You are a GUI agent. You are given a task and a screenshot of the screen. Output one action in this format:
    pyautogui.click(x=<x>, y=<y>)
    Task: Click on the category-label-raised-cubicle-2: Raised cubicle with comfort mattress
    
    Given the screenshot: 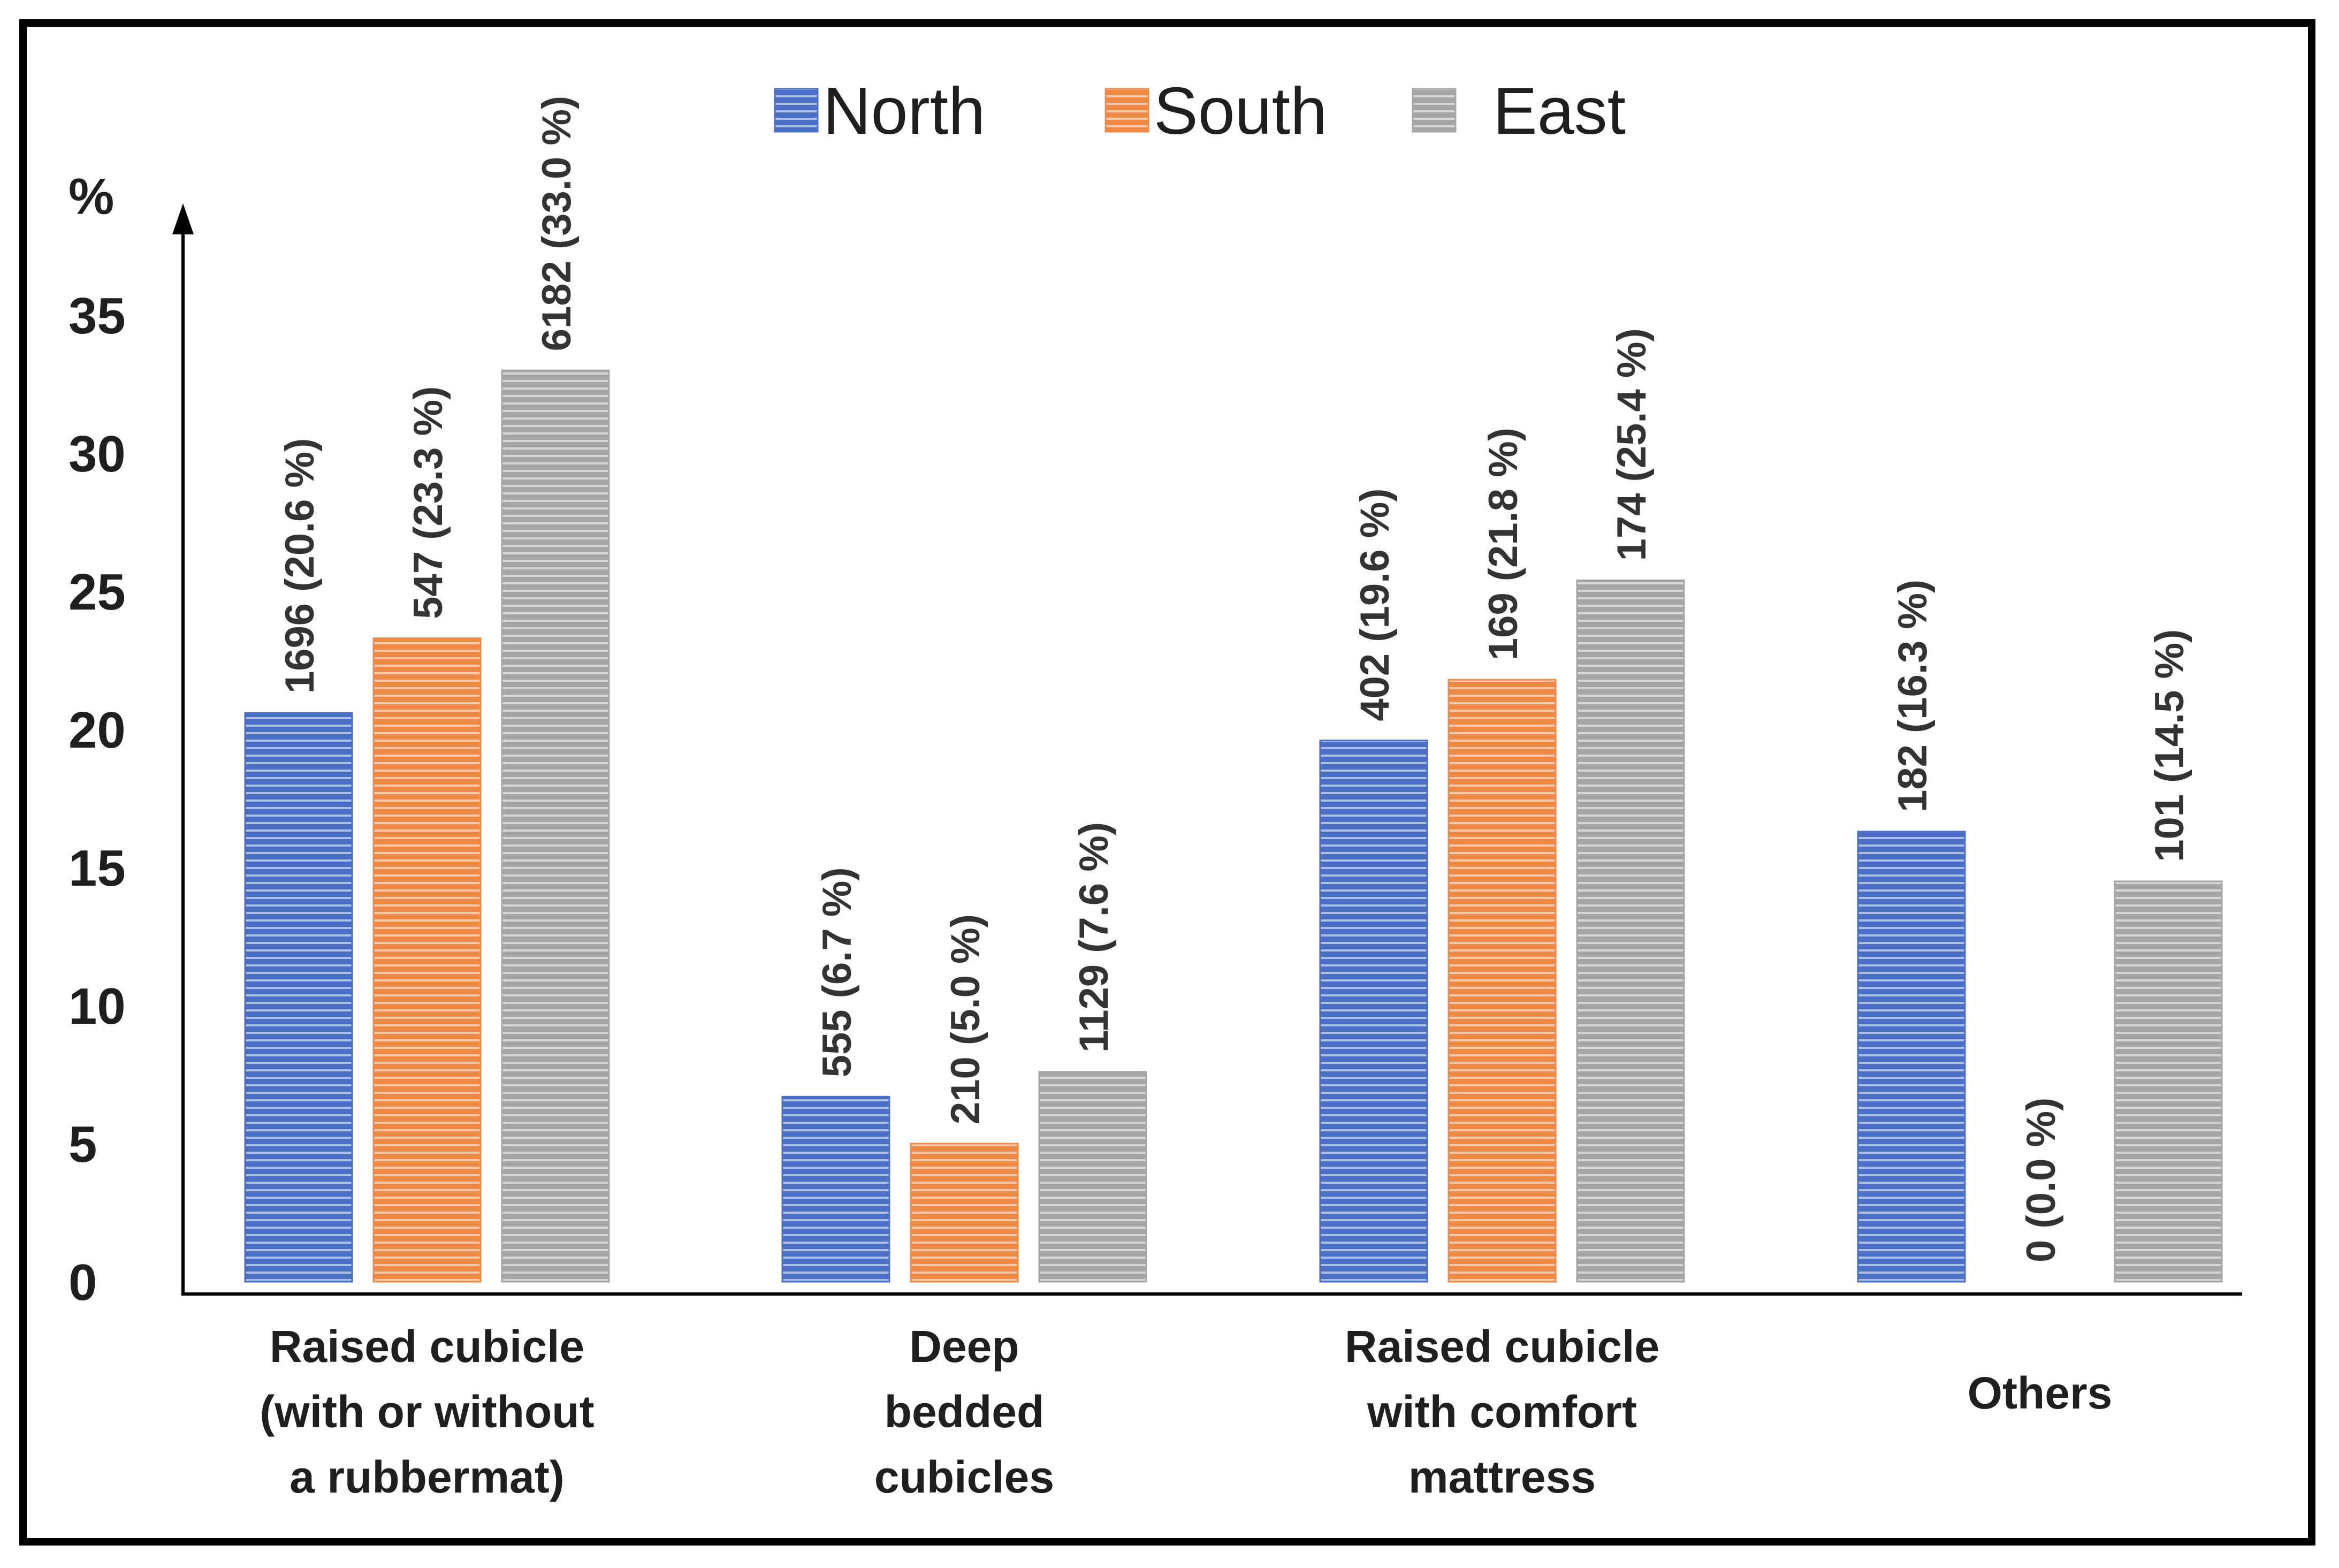 What is the action you would take?
    pyautogui.click(x=1502, y=1411)
    